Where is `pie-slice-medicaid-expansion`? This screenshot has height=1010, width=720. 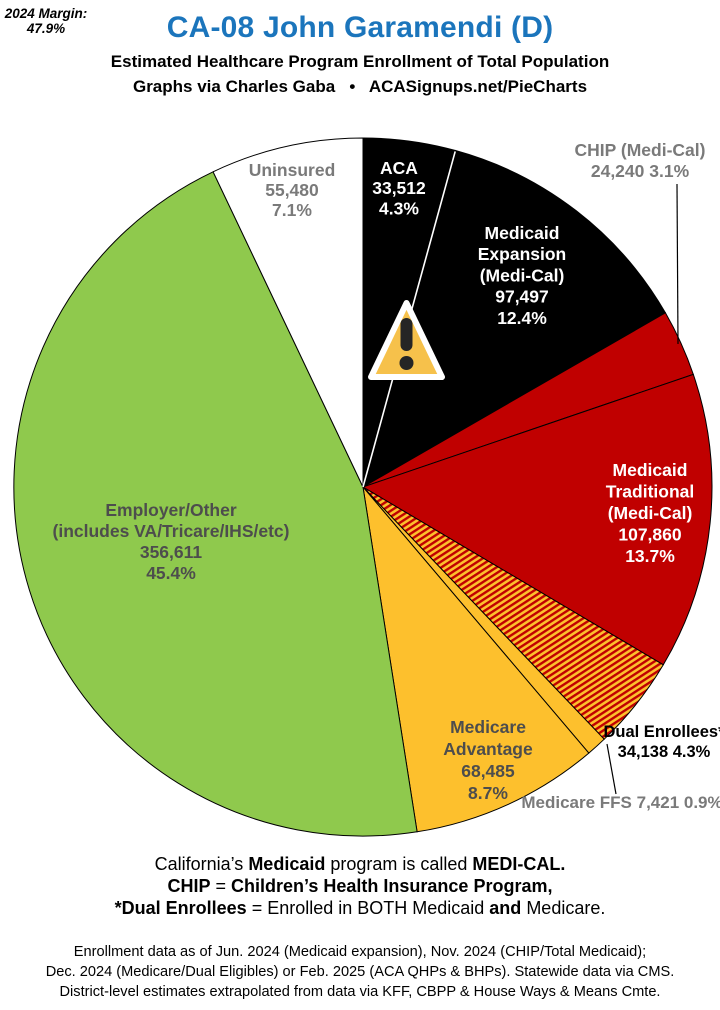 pie-slice-medicaid-expansion is located at coordinates (514, 319).